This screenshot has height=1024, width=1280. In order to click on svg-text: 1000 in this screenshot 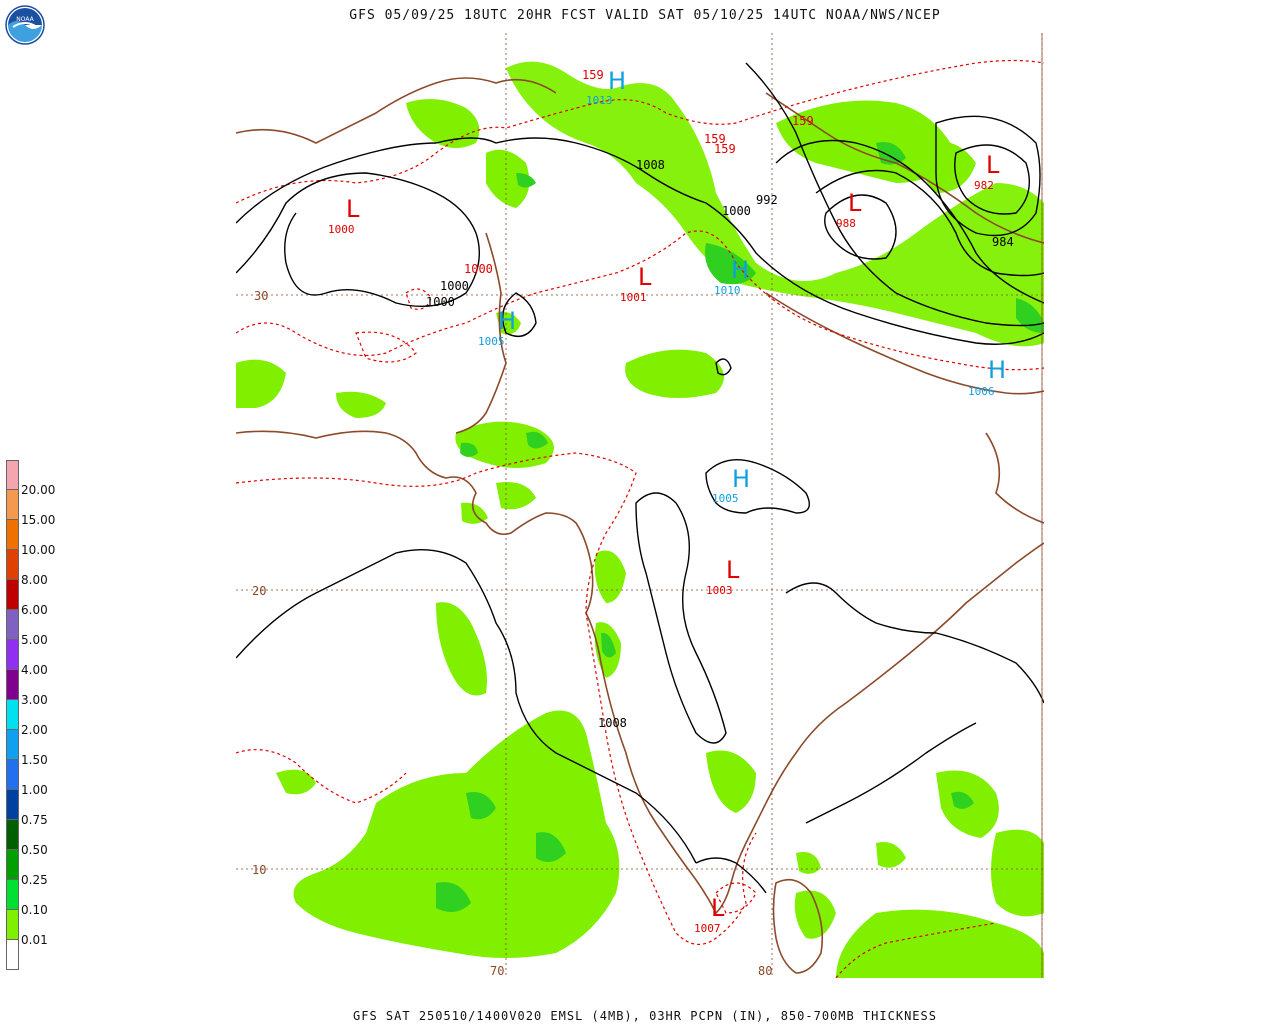, I will do `click(341, 229)`.